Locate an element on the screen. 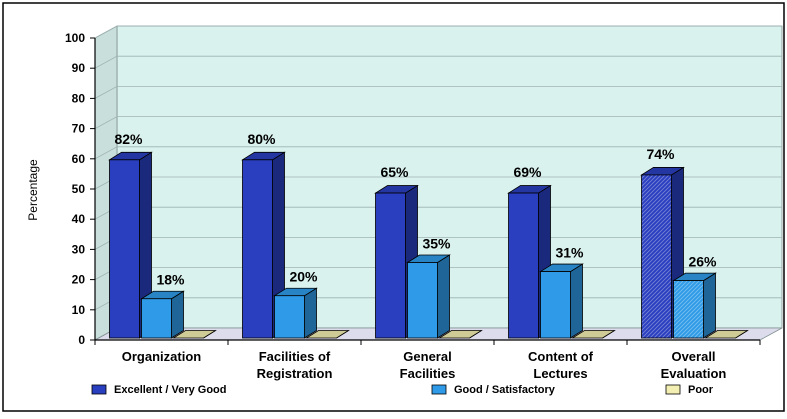 This screenshot has height=419, width=787. bar-excellent is located at coordinates (130, 245).